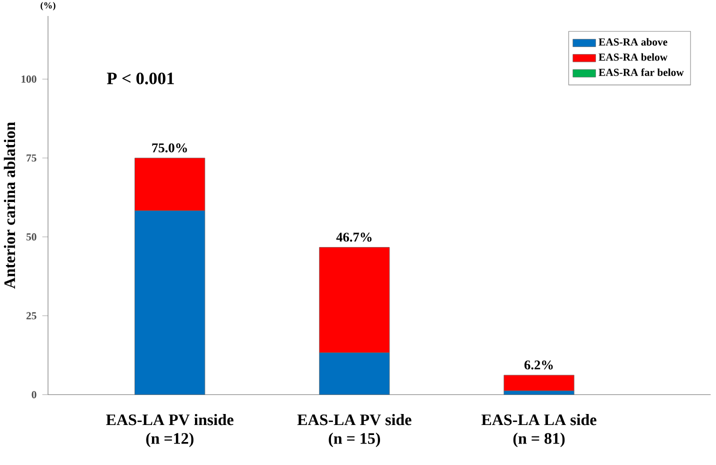 This screenshot has width=716, height=465. What do you see at coordinates (29, 79) in the screenshot?
I see `y-tick-label: 100` at bounding box center [29, 79].